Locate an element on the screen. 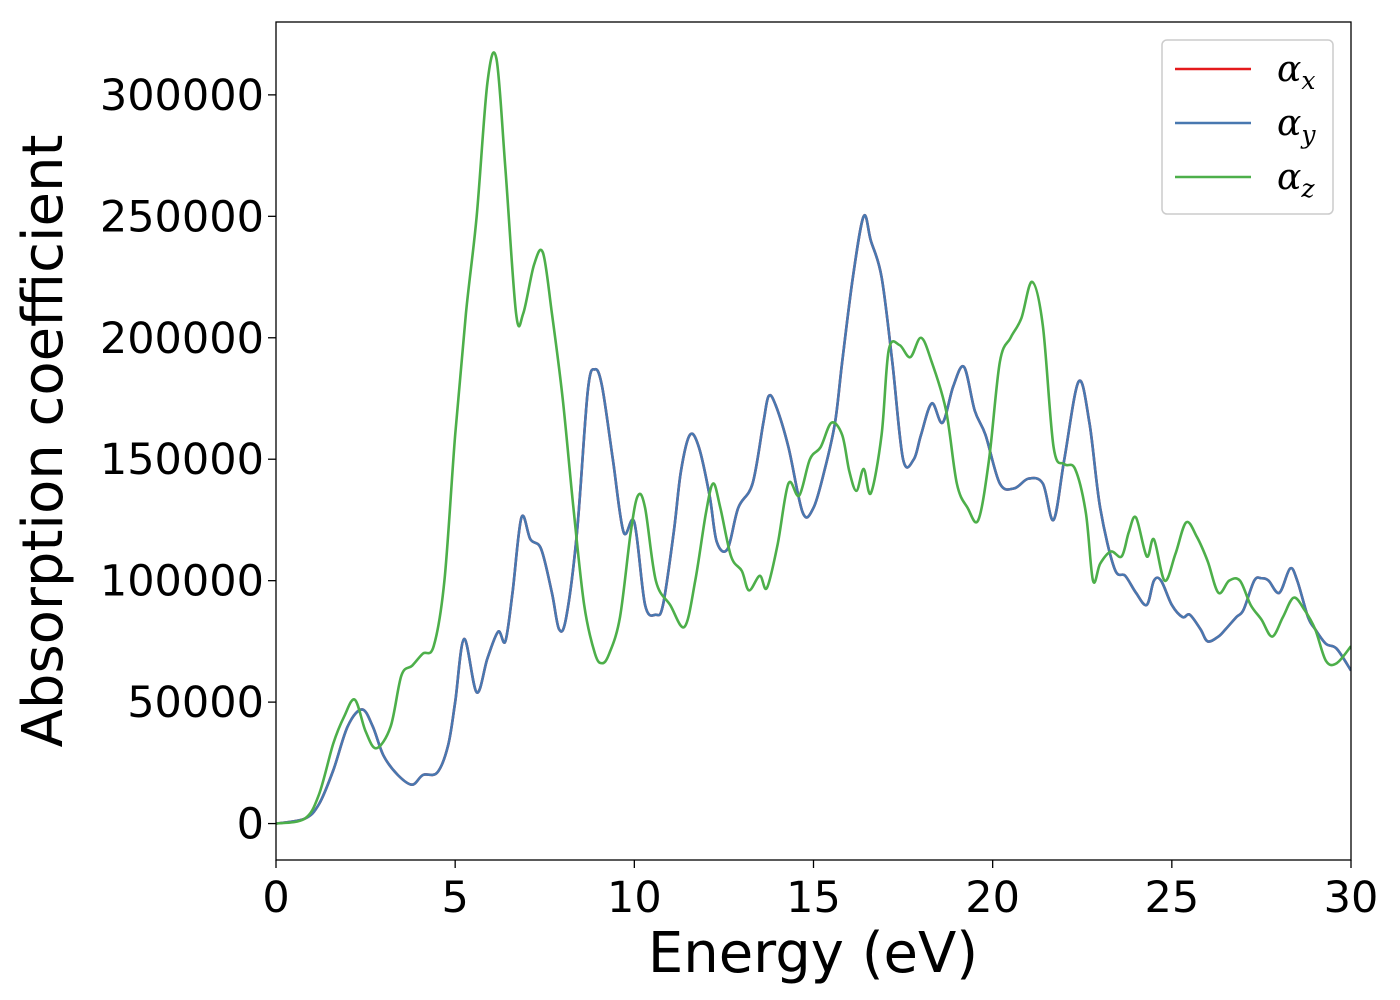 This screenshot has height=1000, width=1400. legend-label-x: αx is located at coordinates (1296, 72).